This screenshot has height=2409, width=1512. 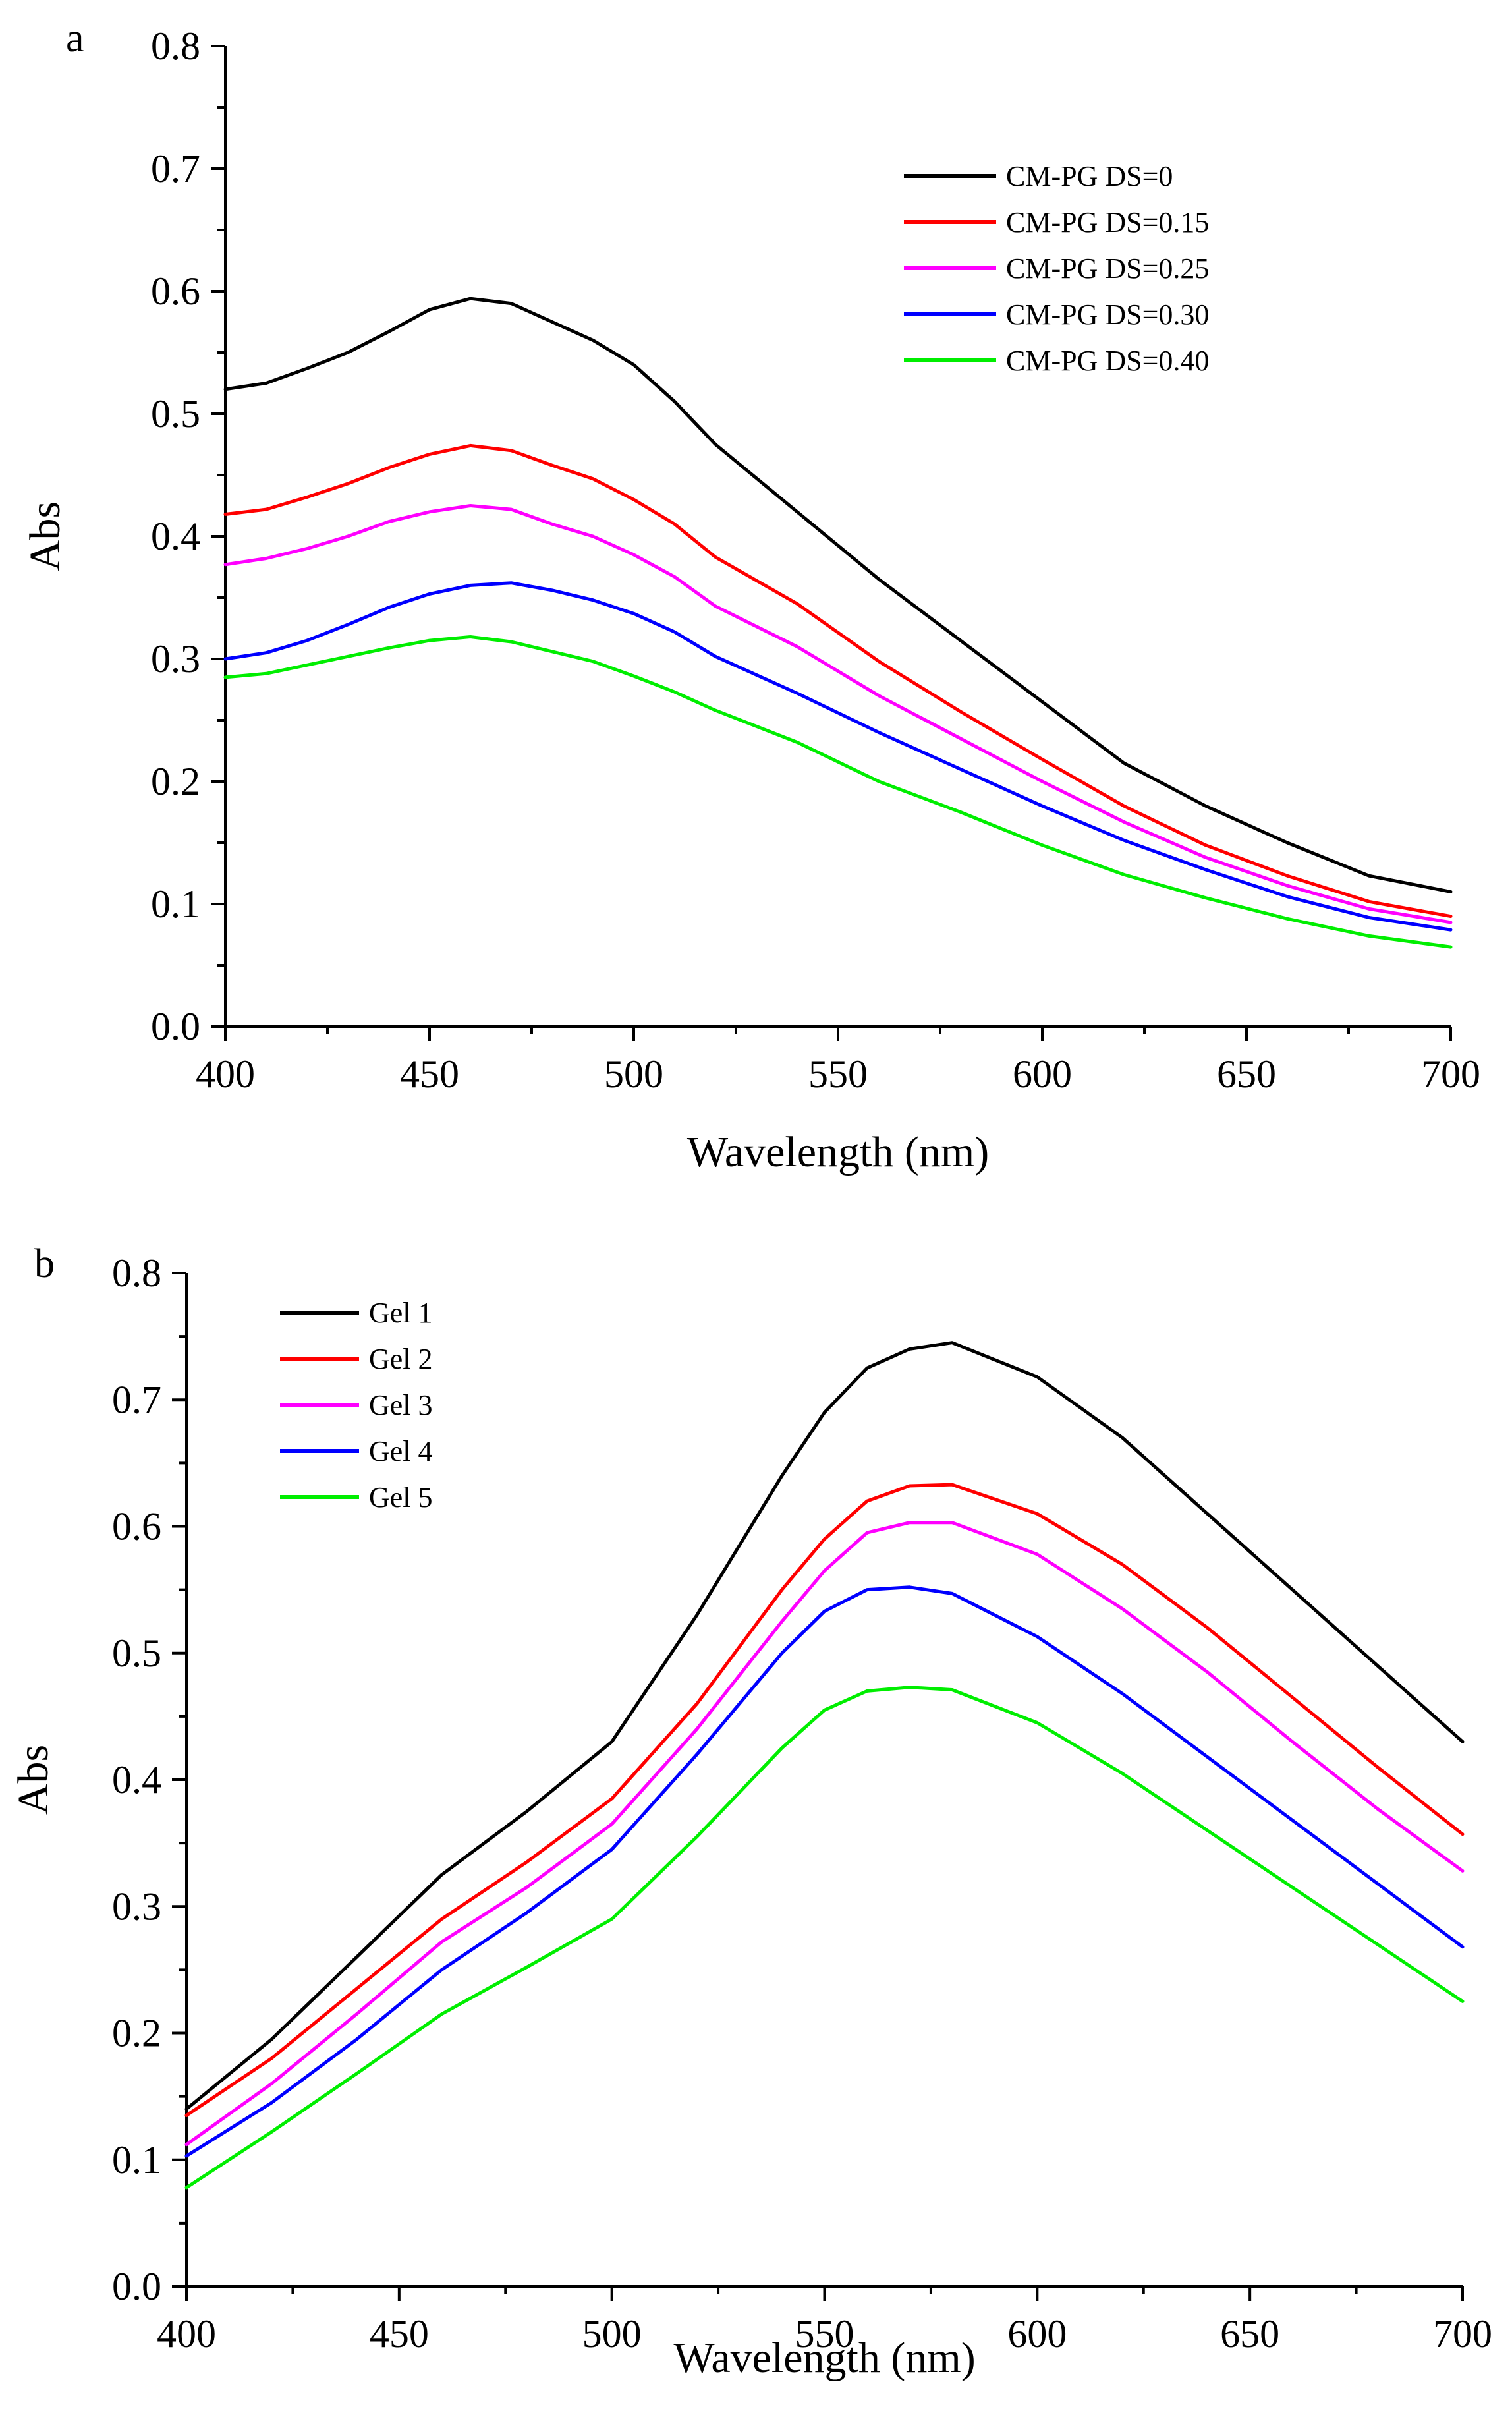 I want to click on legend-label-1: CM-PG DS=0, so click(x=1089, y=176).